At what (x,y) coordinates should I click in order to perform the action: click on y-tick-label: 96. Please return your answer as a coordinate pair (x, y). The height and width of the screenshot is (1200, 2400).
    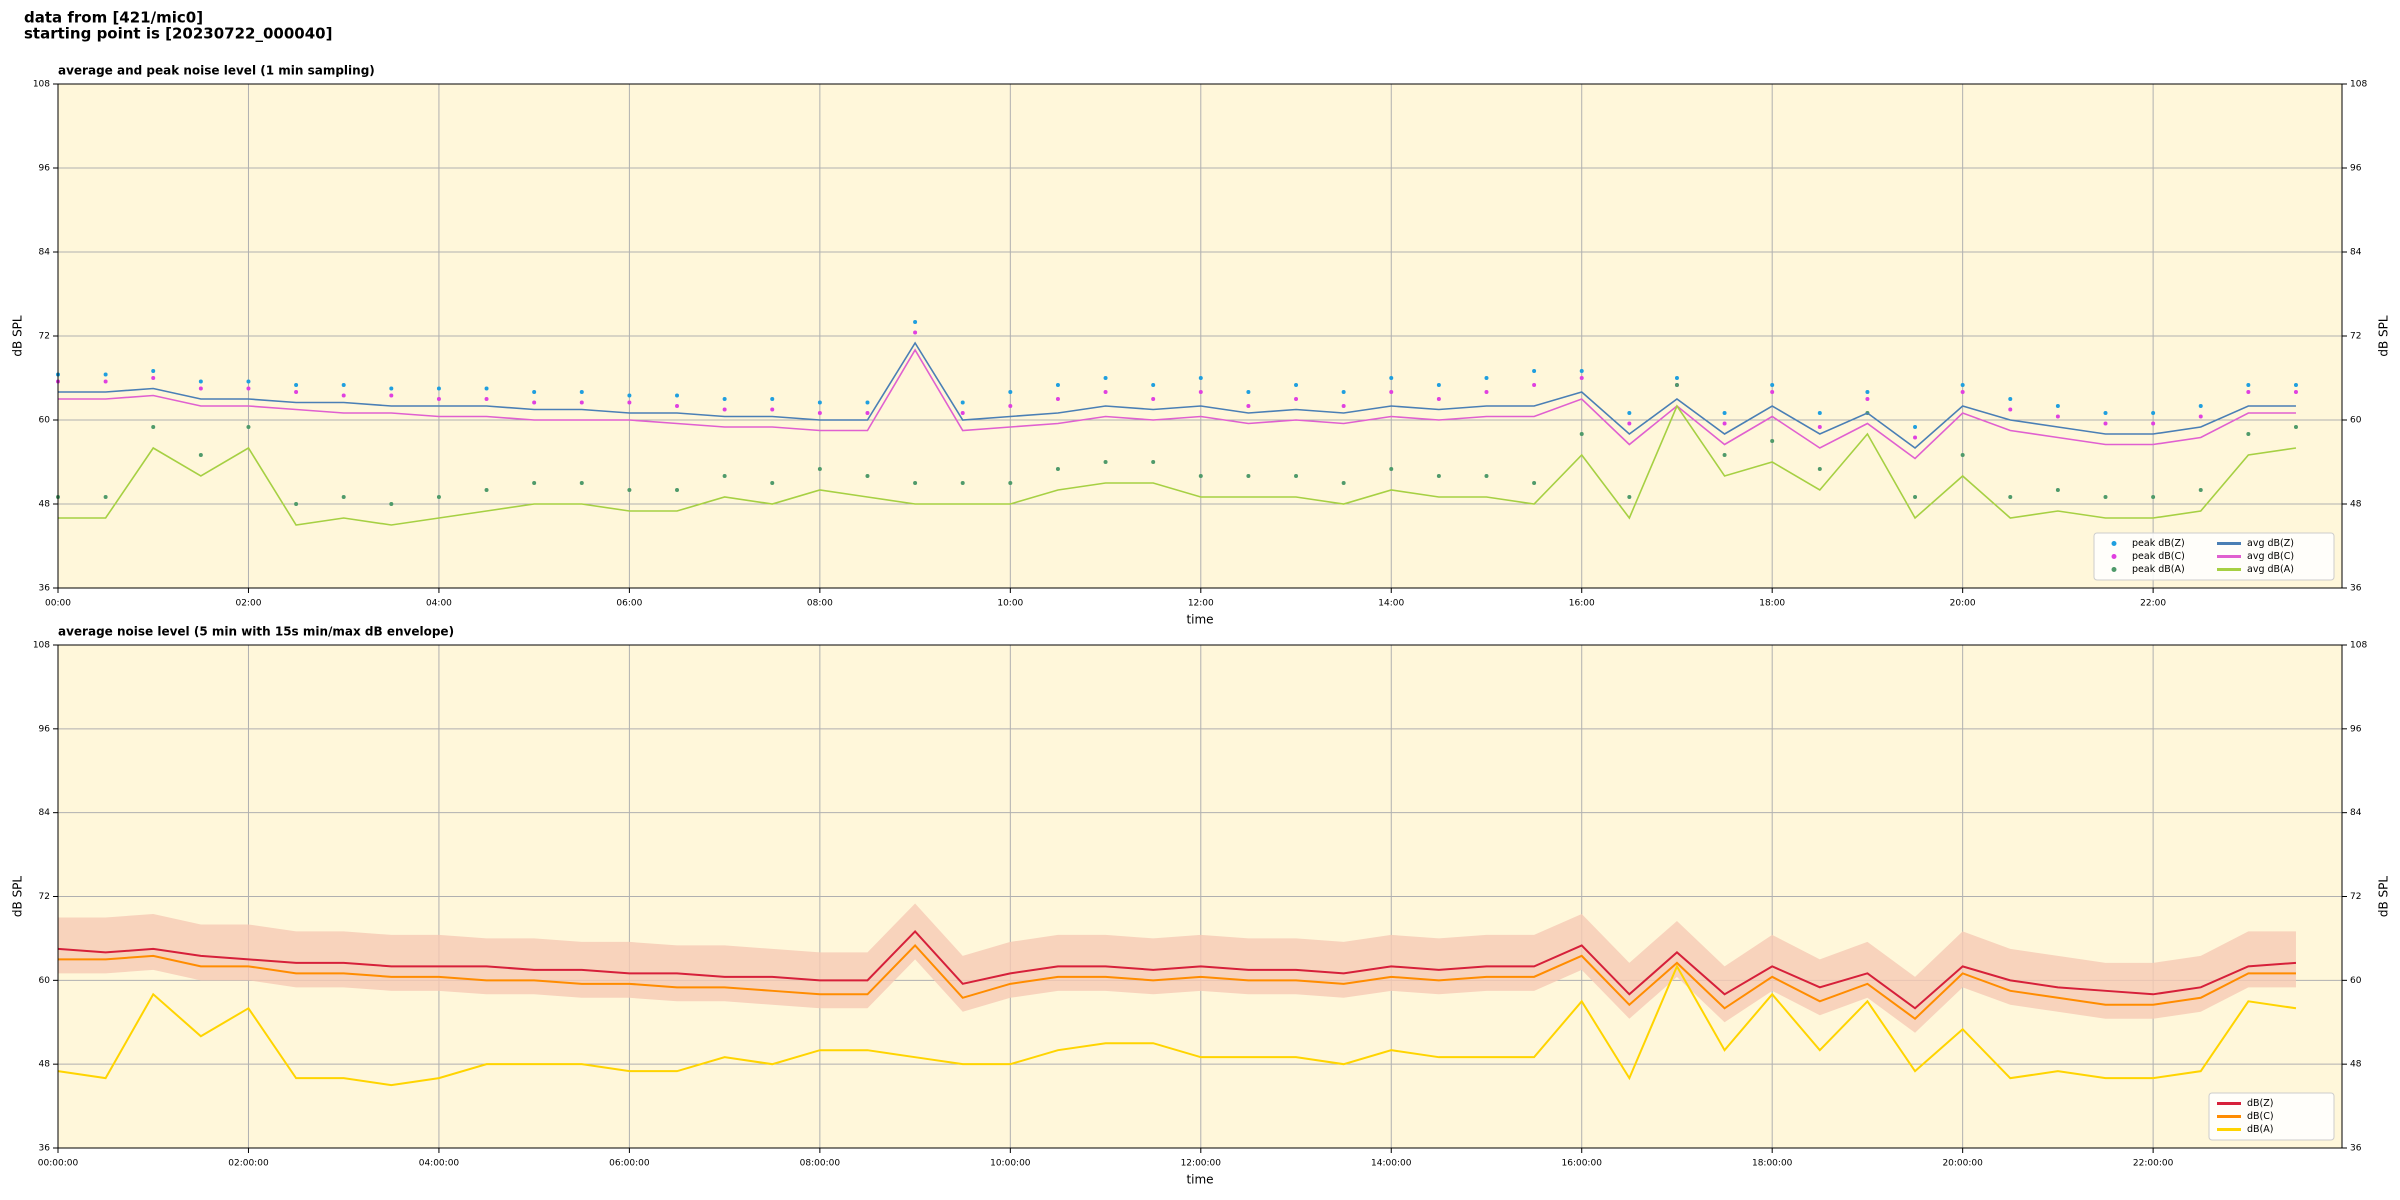
    Looking at the image, I should click on (45, 169).